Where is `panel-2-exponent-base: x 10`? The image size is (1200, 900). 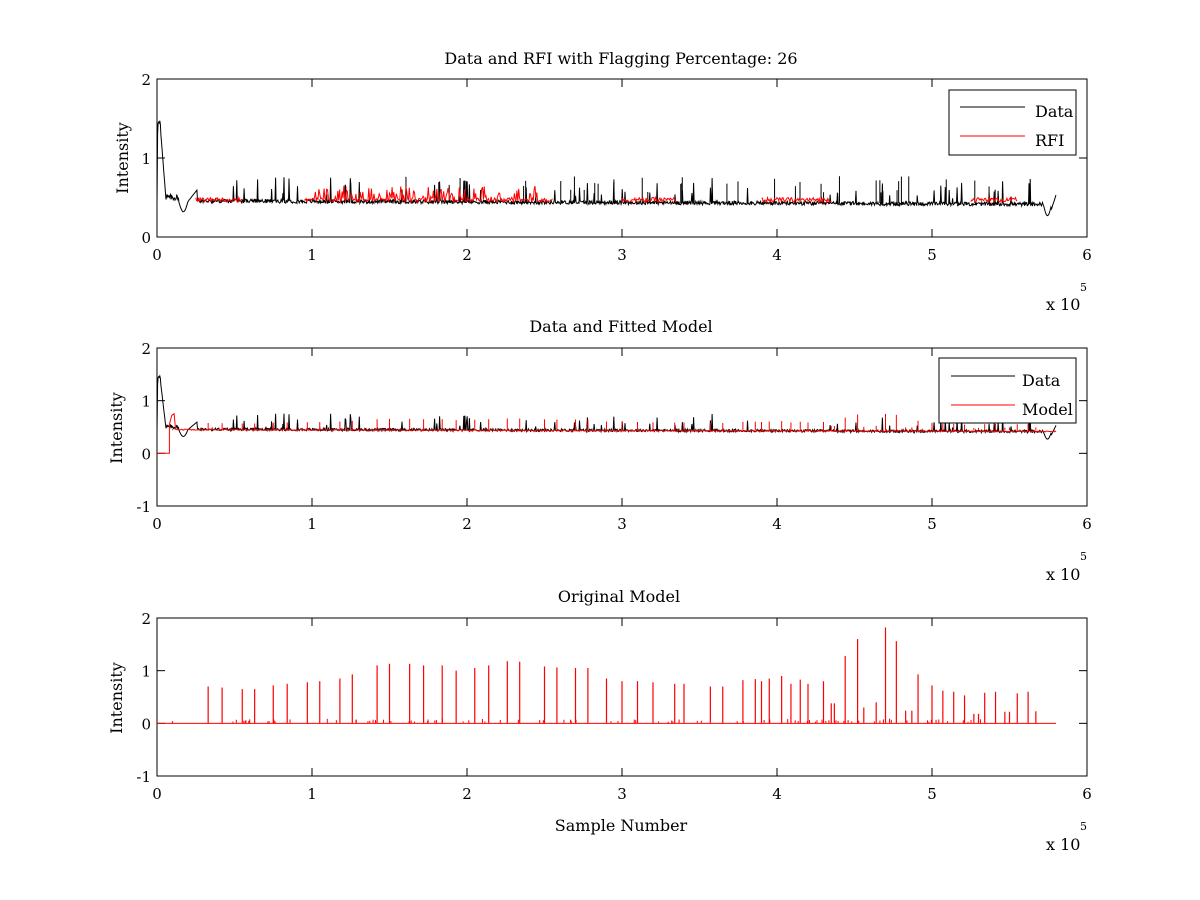 panel-2-exponent-base: x 10 is located at coordinates (1063, 574).